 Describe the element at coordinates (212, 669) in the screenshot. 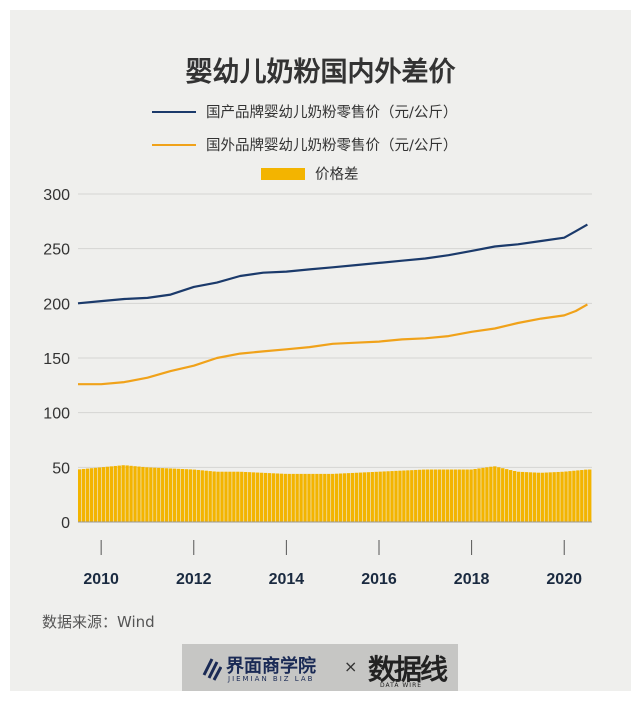

I see `jiemian-logo-icon` at that location.